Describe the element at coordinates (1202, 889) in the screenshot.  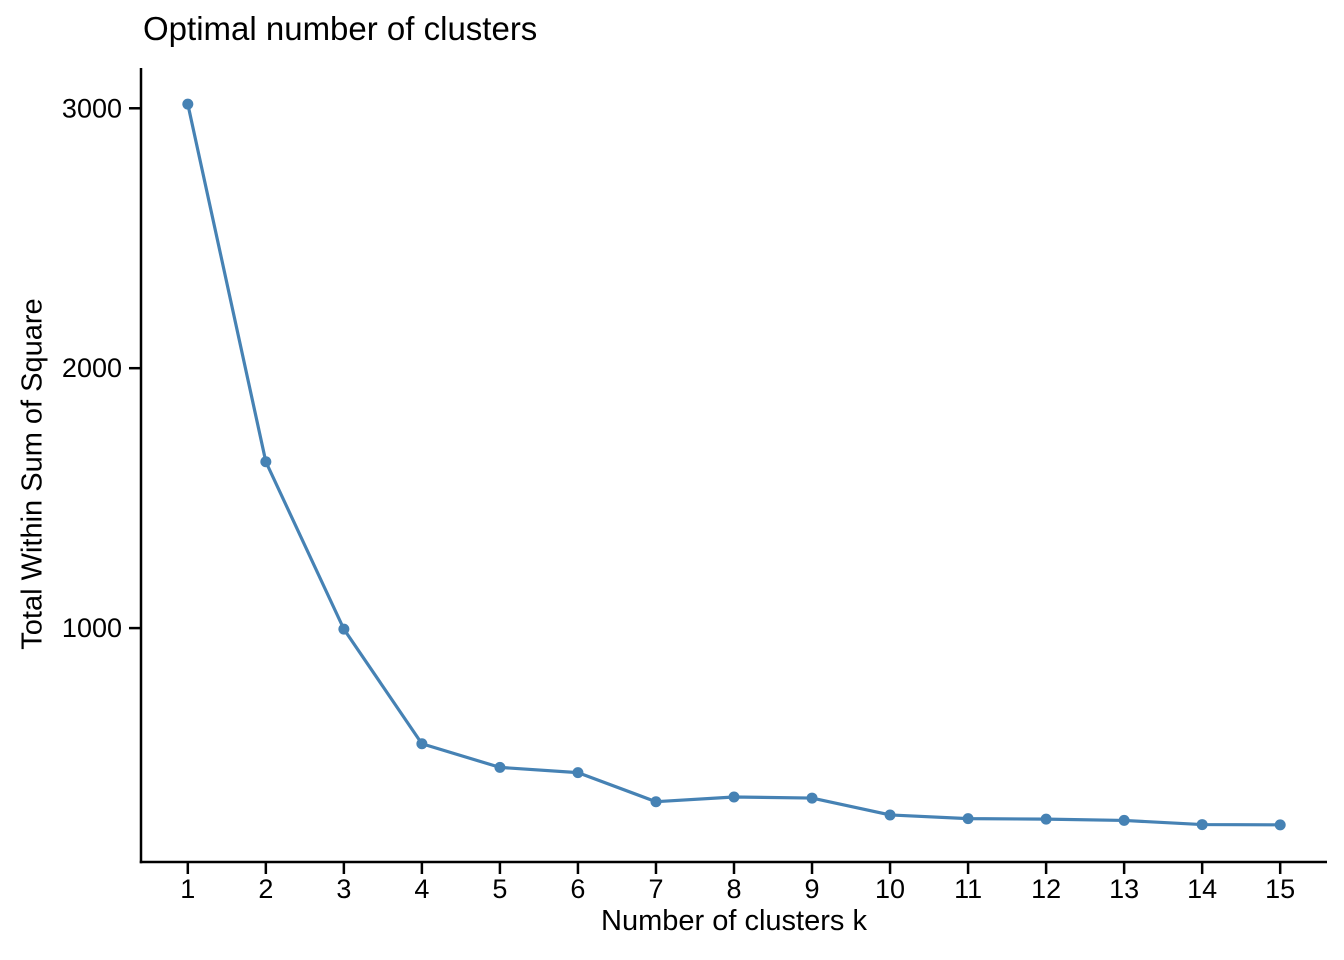
I see `x-tick-label: 14` at that location.